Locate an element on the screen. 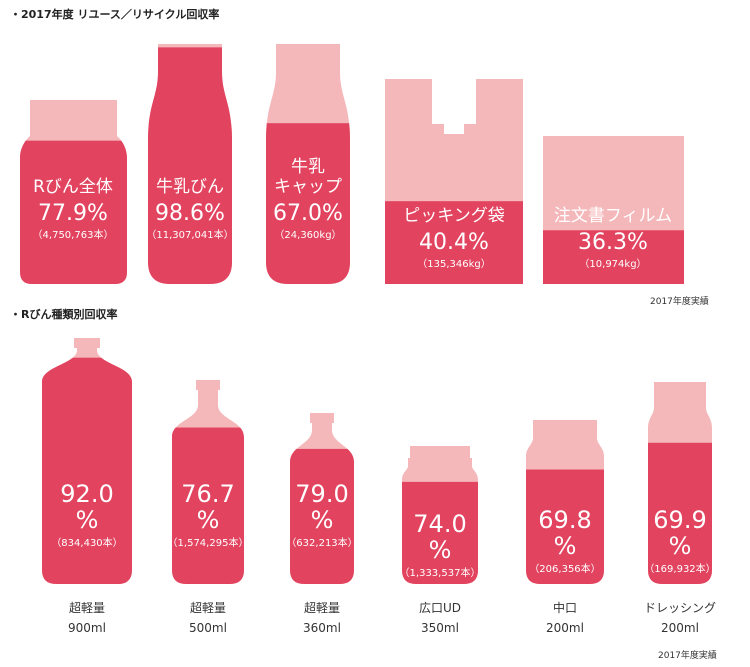 This screenshot has width=750, height=667. item-name: キャップ is located at coordinates (308, 187).